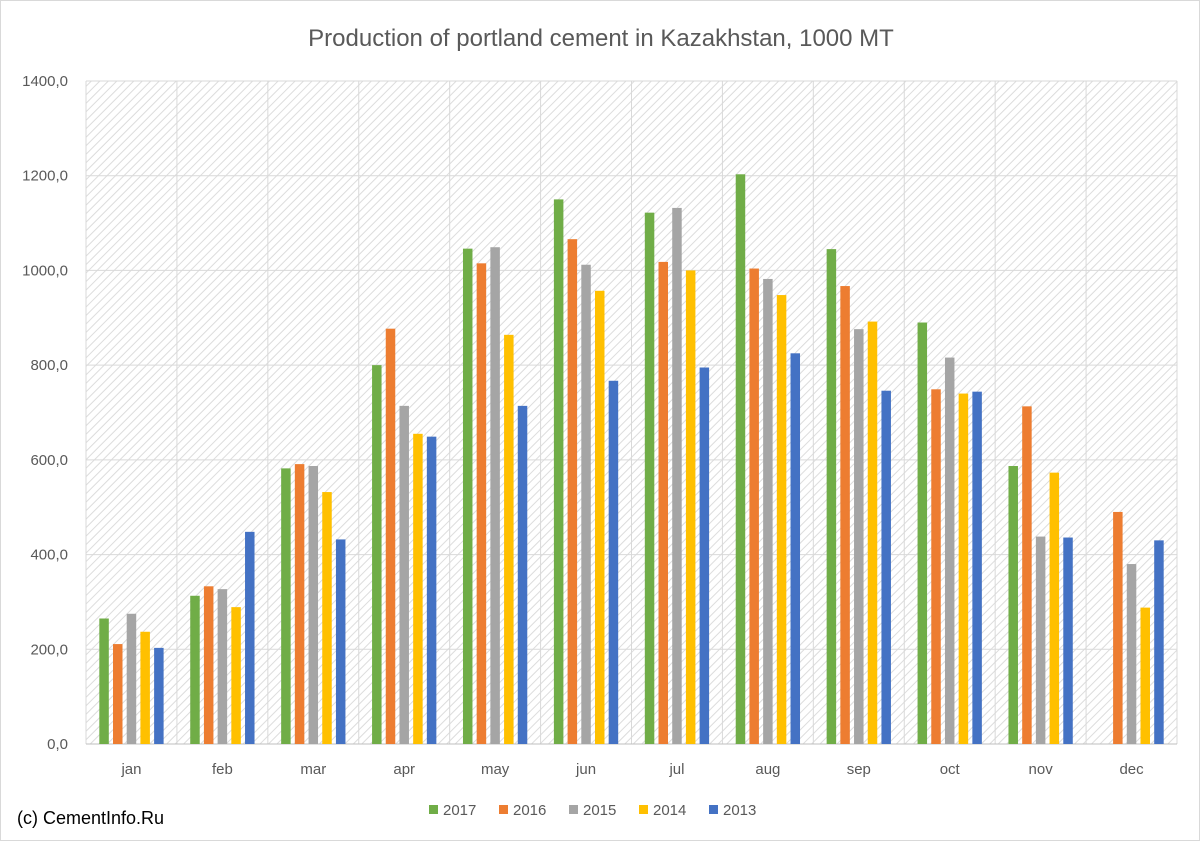  What do you see at coordinates (250, 637) in the screenshot?
I see `bar-2013-feb` at bounding box center [250, 637].